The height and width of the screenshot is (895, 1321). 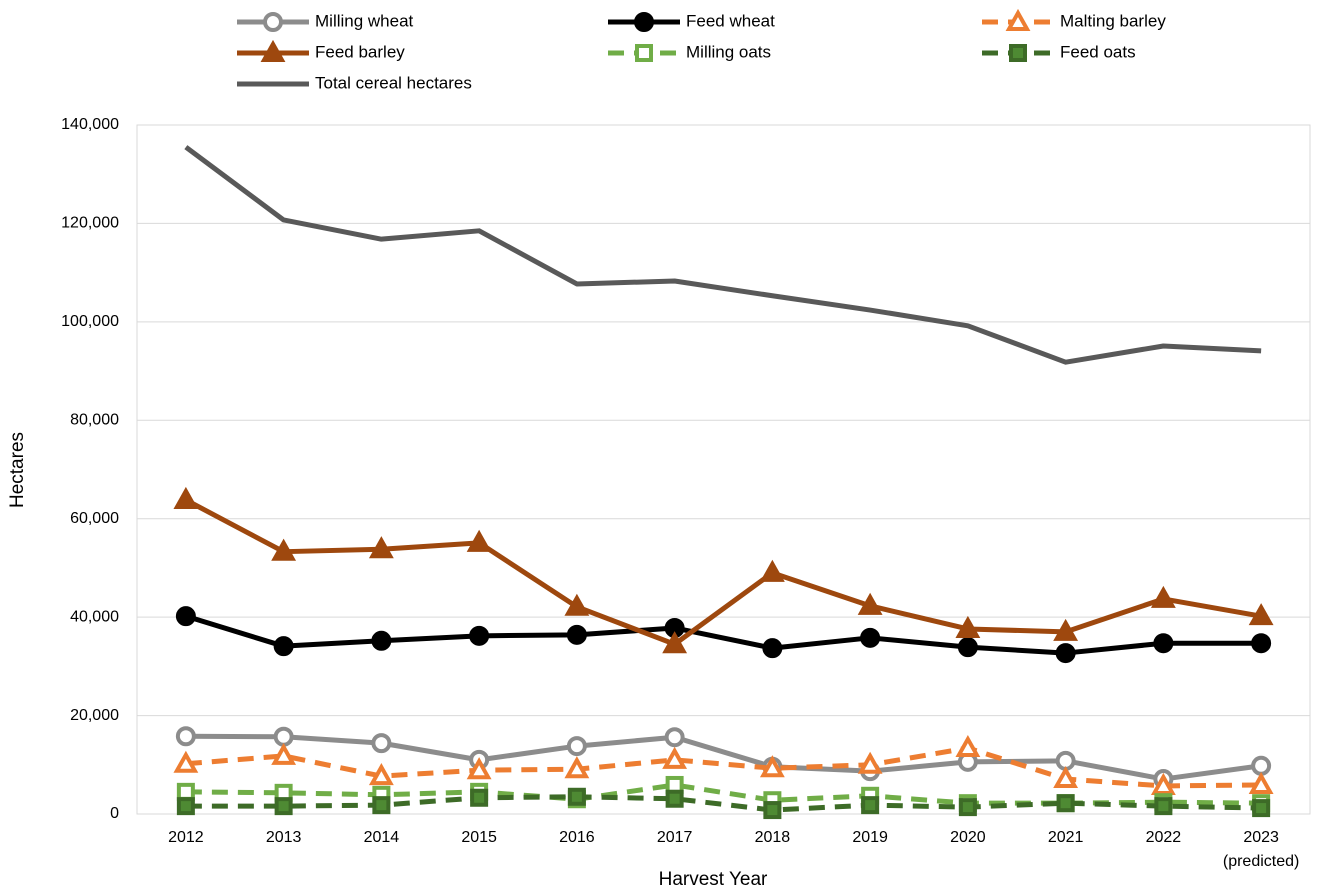 I want to click on legend-item: Feed oats, so click(x=1059, y=52).